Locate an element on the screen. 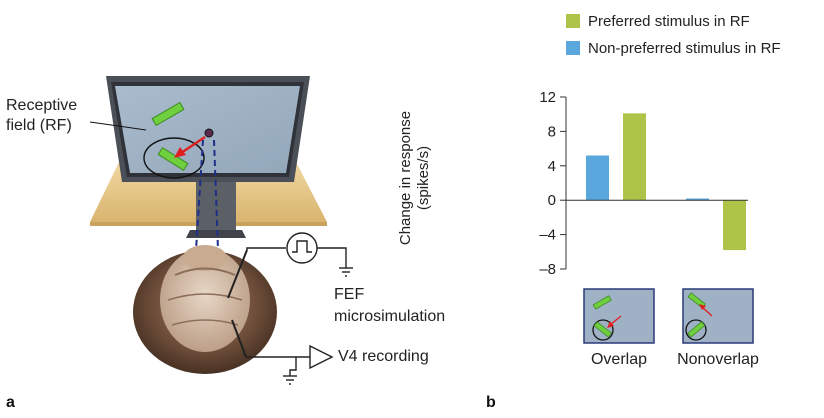  condition-label-nonoverlap: Nonoverlap is located at coordinates (718, 359).